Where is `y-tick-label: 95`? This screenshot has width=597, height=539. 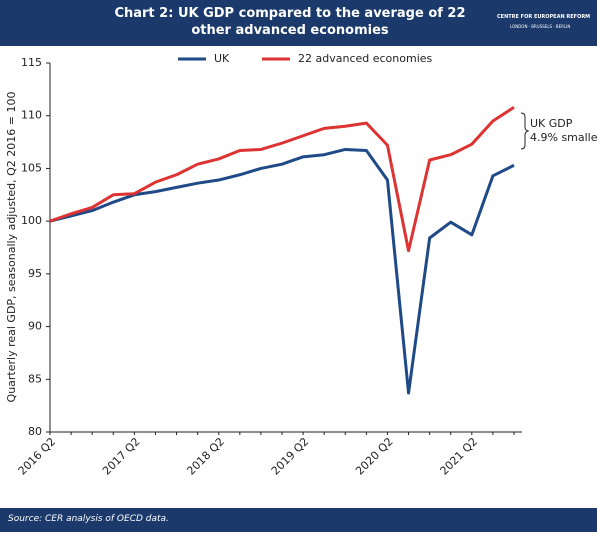
y-tick-label: 95 is located at coordinates (35, 273).